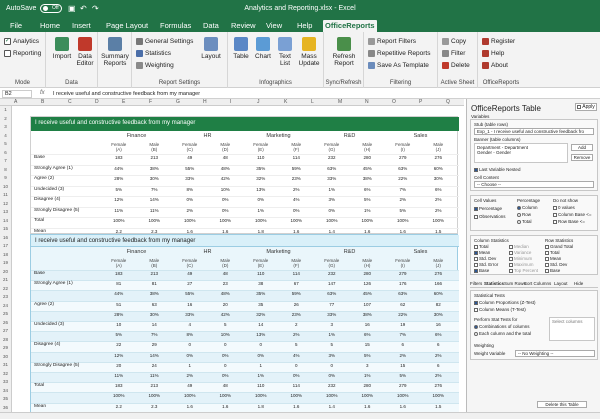 The image size is (600, 419). Describe the element at coordinates (81, 25) in the screenshot. I see `tab-insert: Insert` at that location.